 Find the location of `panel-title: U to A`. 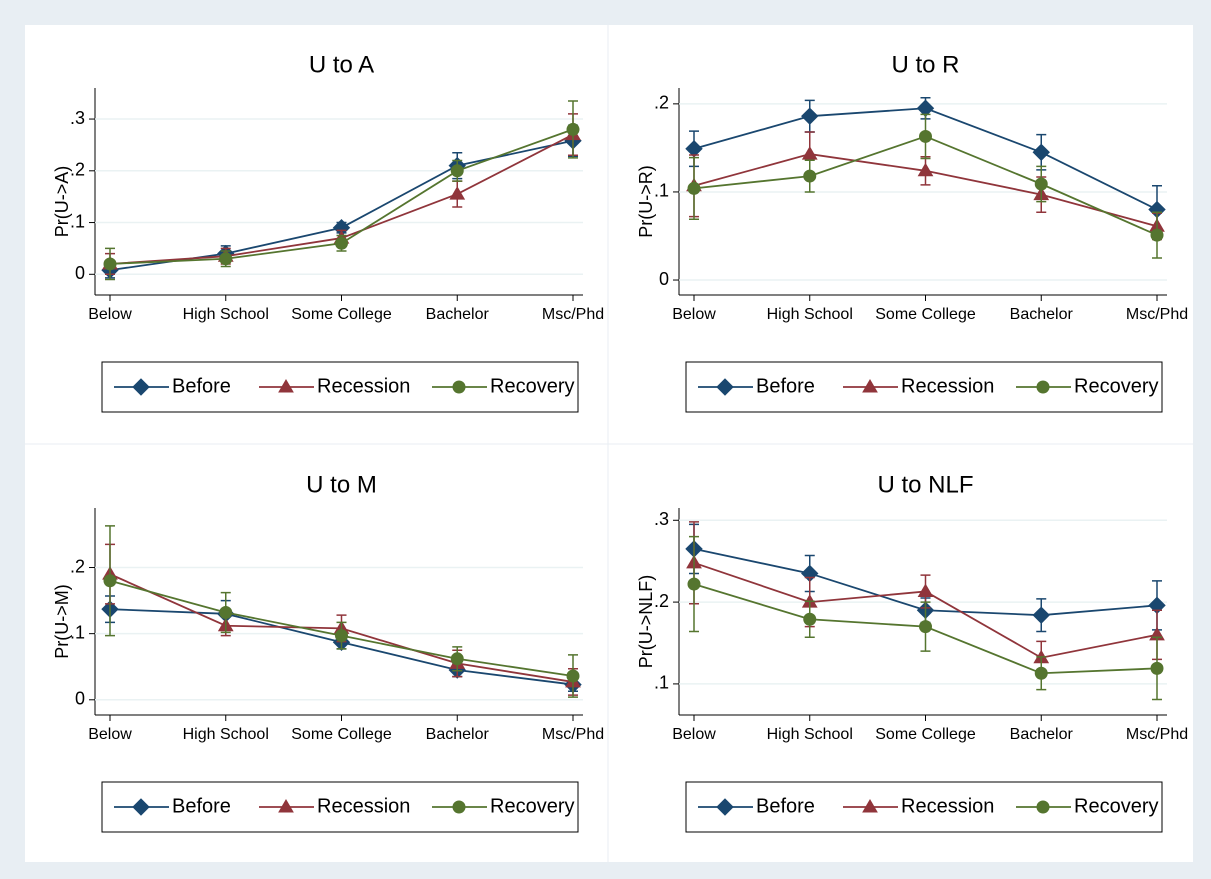

panel-title: U to A is located at coordinates (341, 64).